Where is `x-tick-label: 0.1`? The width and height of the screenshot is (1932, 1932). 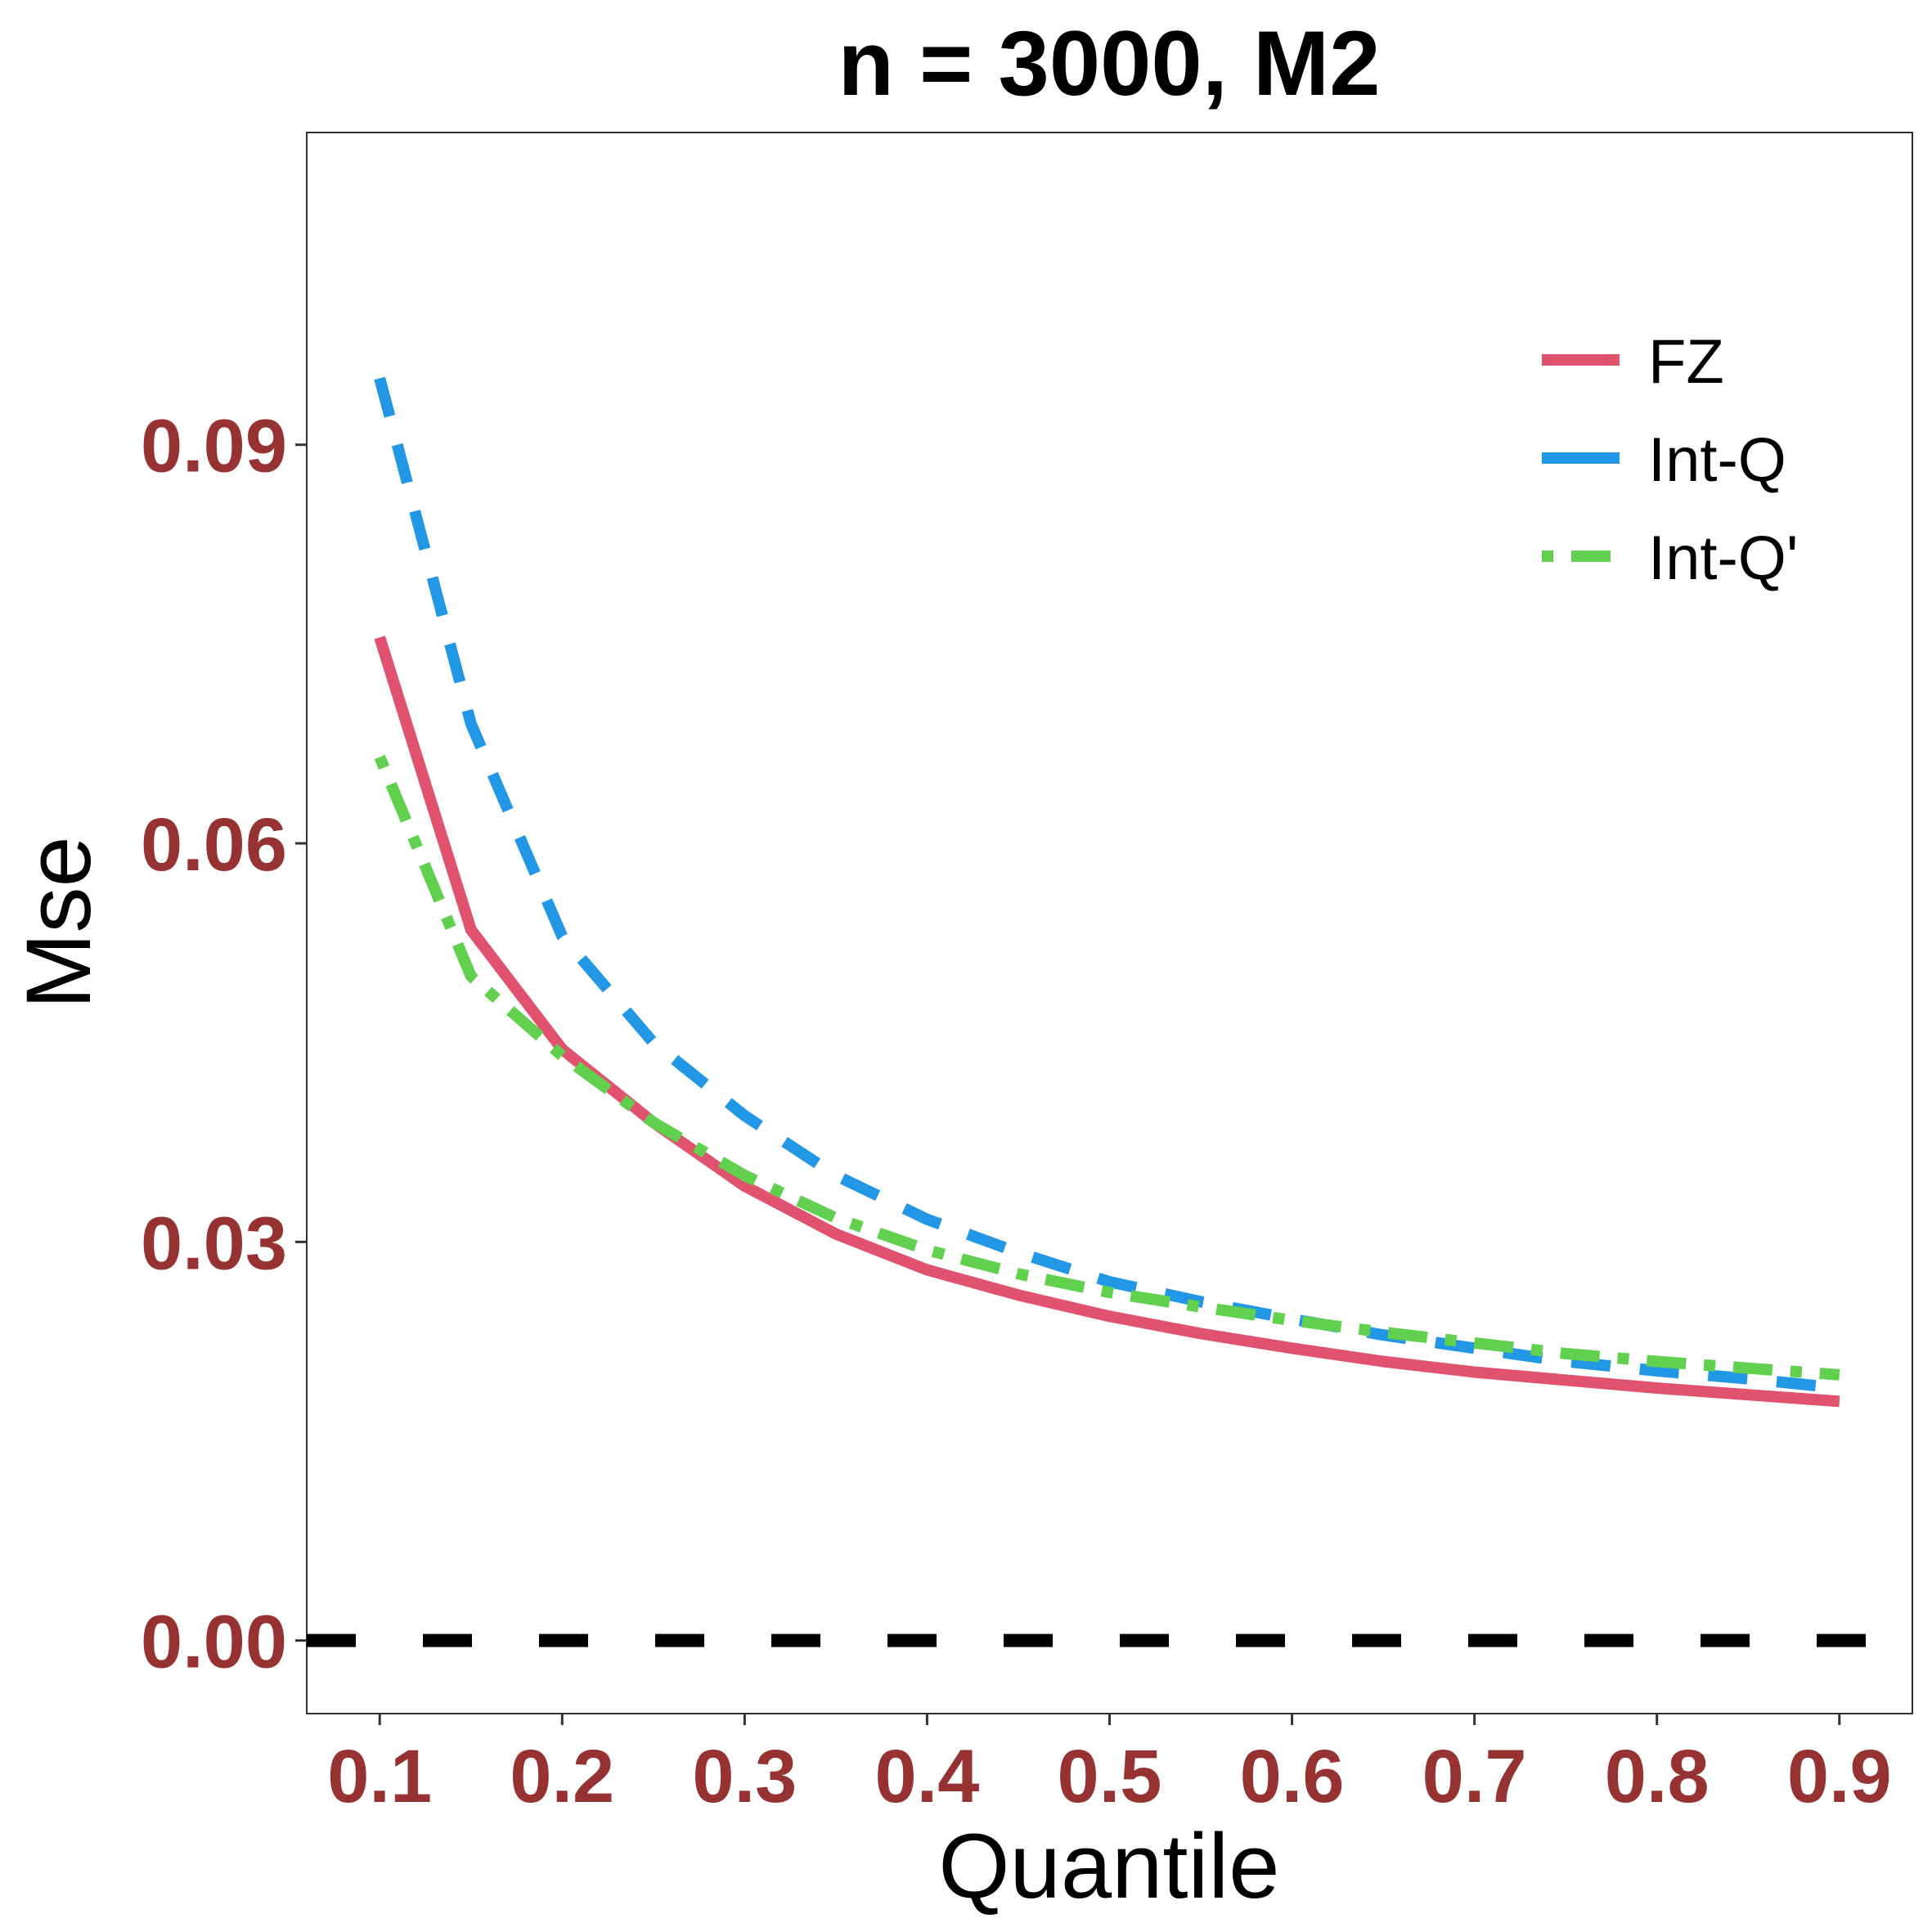
x-tick-label: 0.1 is located at coordinates (379, 1777).